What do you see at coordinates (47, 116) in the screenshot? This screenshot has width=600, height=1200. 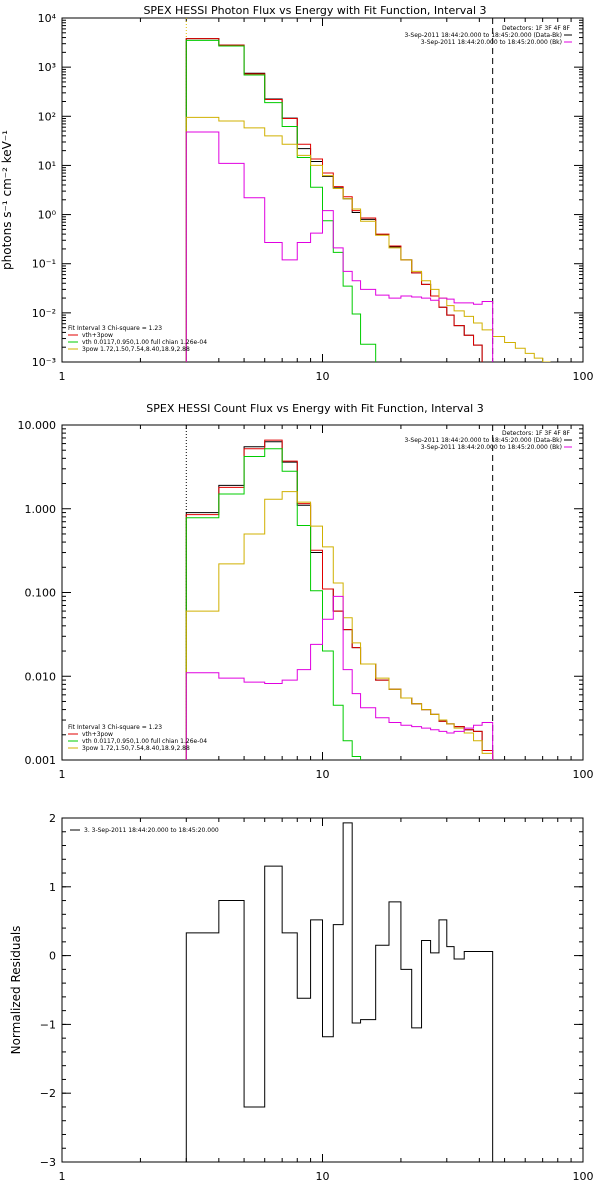 I see `y-tick-label: 10²` at bounding box center [47, 116].